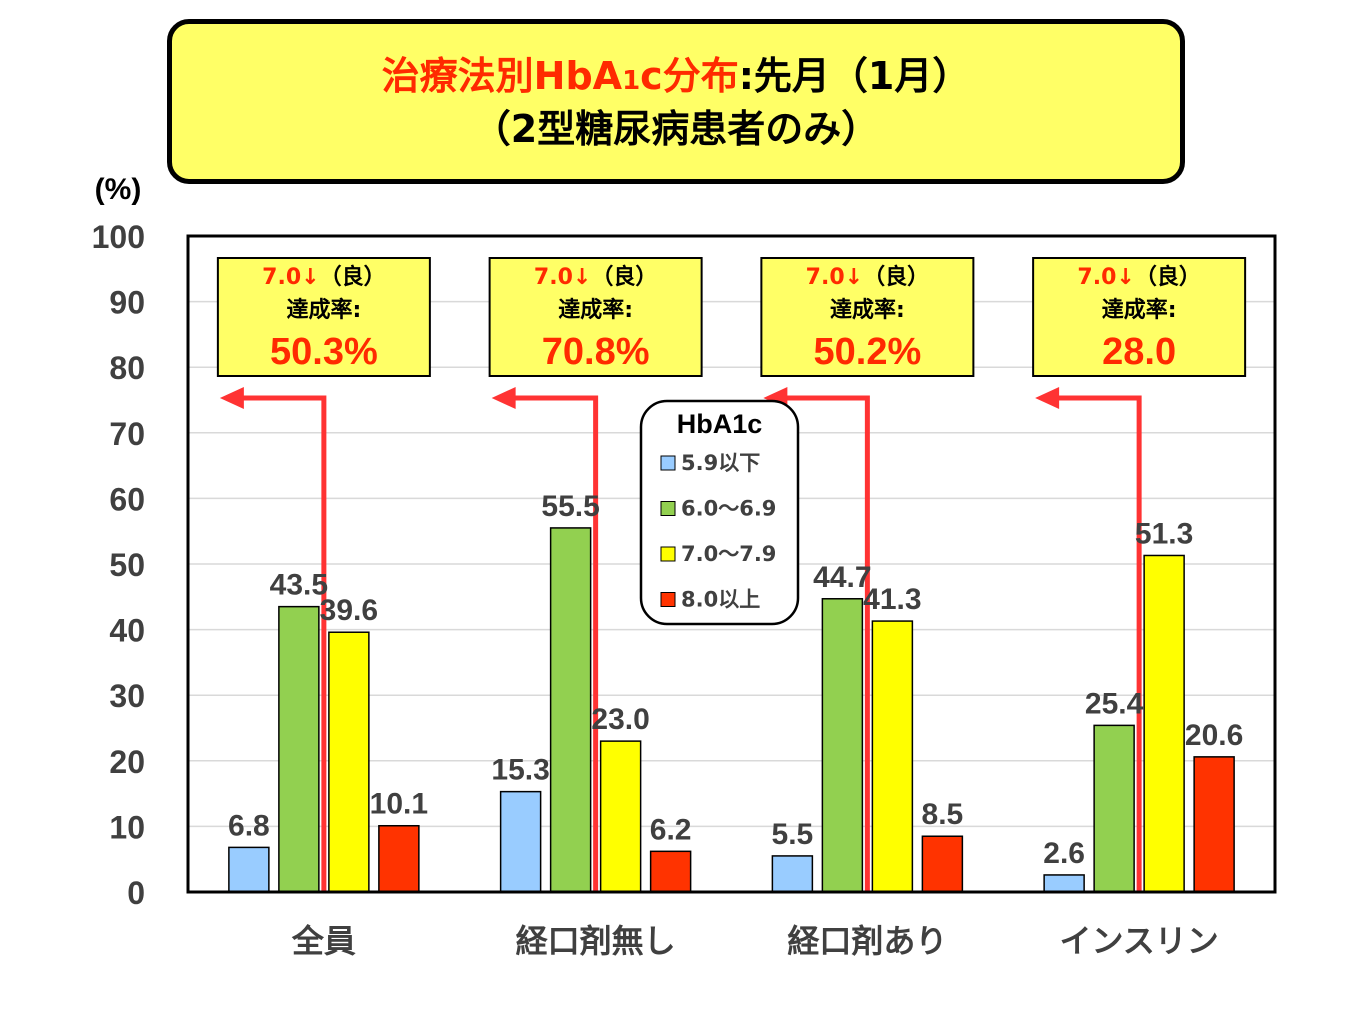  Describe the element at coordinates (127, 827) in the screenshot. I see `y-tick-label: 10` at that location.